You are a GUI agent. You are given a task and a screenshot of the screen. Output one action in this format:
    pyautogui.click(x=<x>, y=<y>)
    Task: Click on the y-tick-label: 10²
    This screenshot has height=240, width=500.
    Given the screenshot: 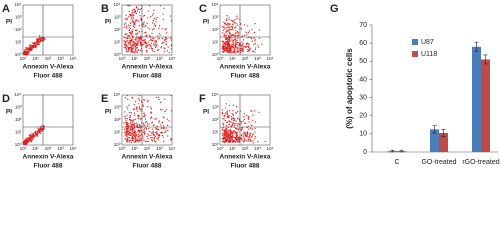 What is the action you would take?
    pyautogui.click(x=117, y=29)
    